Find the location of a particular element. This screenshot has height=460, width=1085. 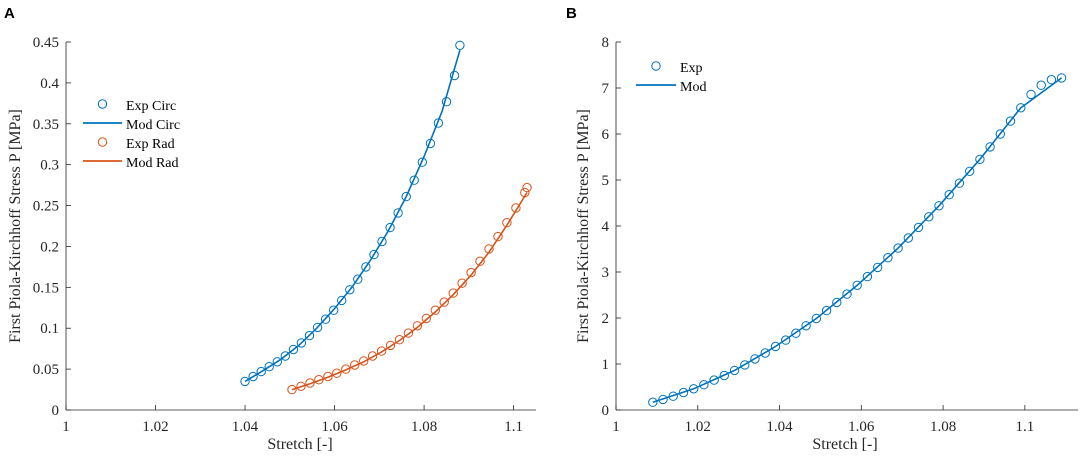

y-tick-label: 4 is located at coordinates (606, 227).